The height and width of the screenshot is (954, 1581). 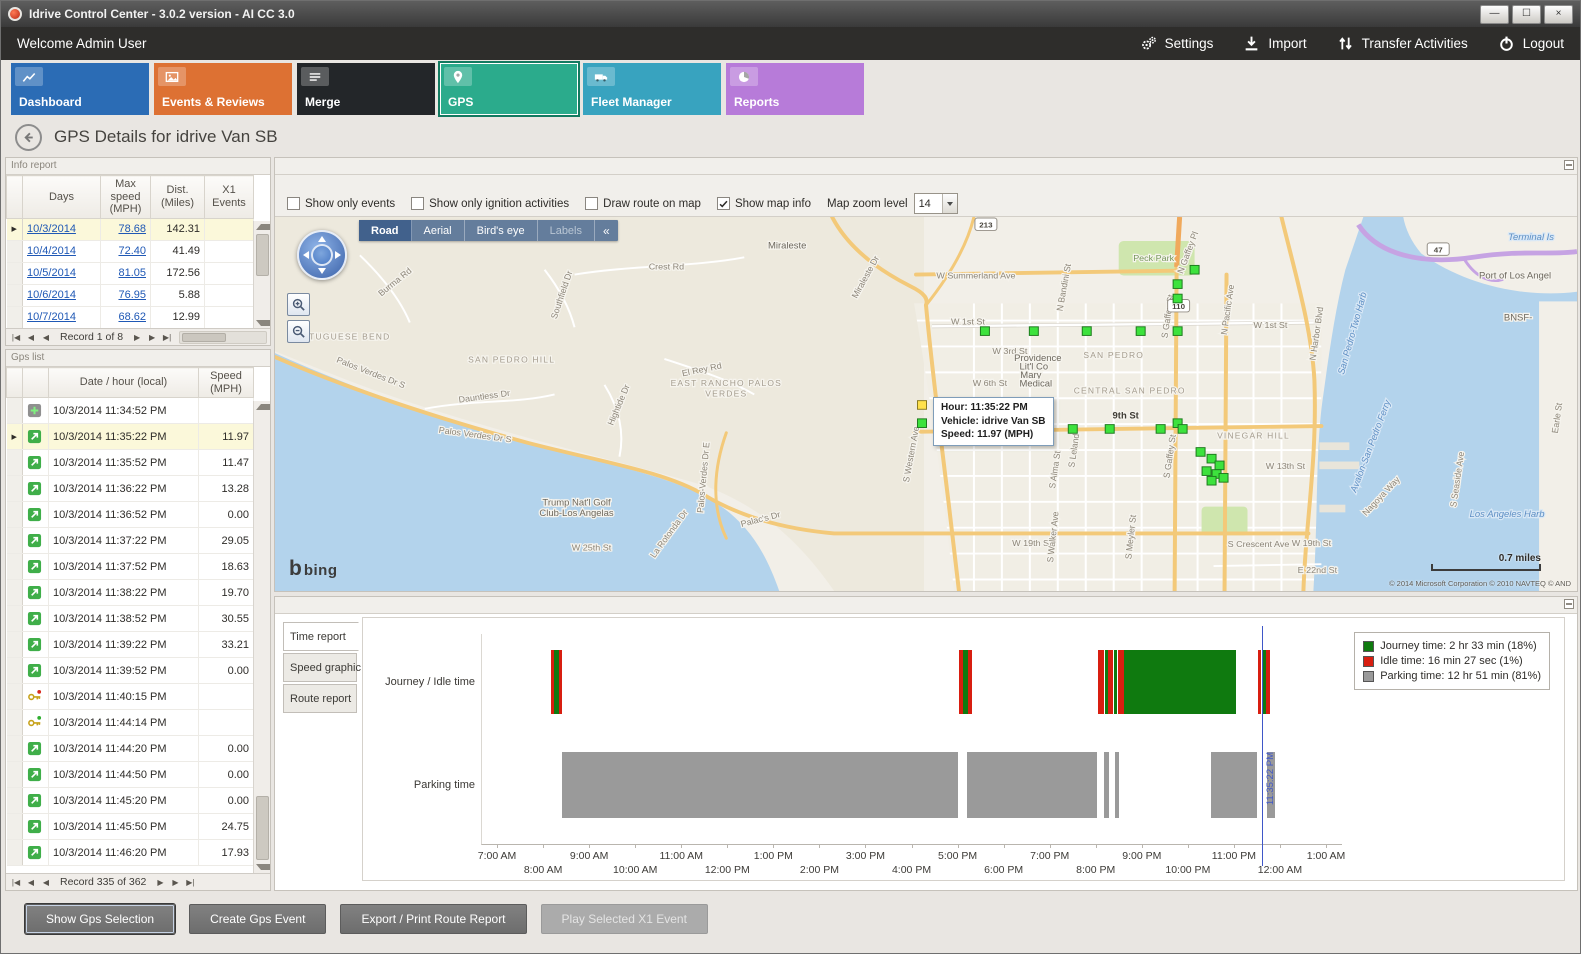 What do you see at coordinates (123, 383) in the screenshot?
I see `gps-column-header: Date / hour (local)` at bounding box center [123, 383].